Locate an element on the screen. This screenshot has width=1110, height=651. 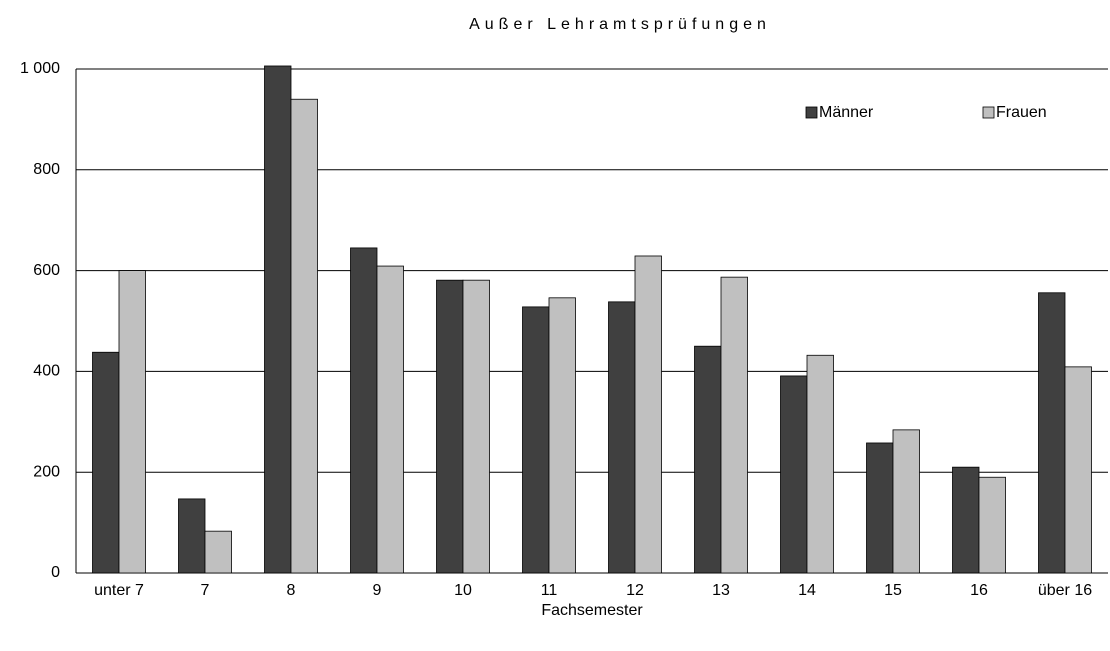
x-tick-label: 9 is located at coordinates (377, 590).